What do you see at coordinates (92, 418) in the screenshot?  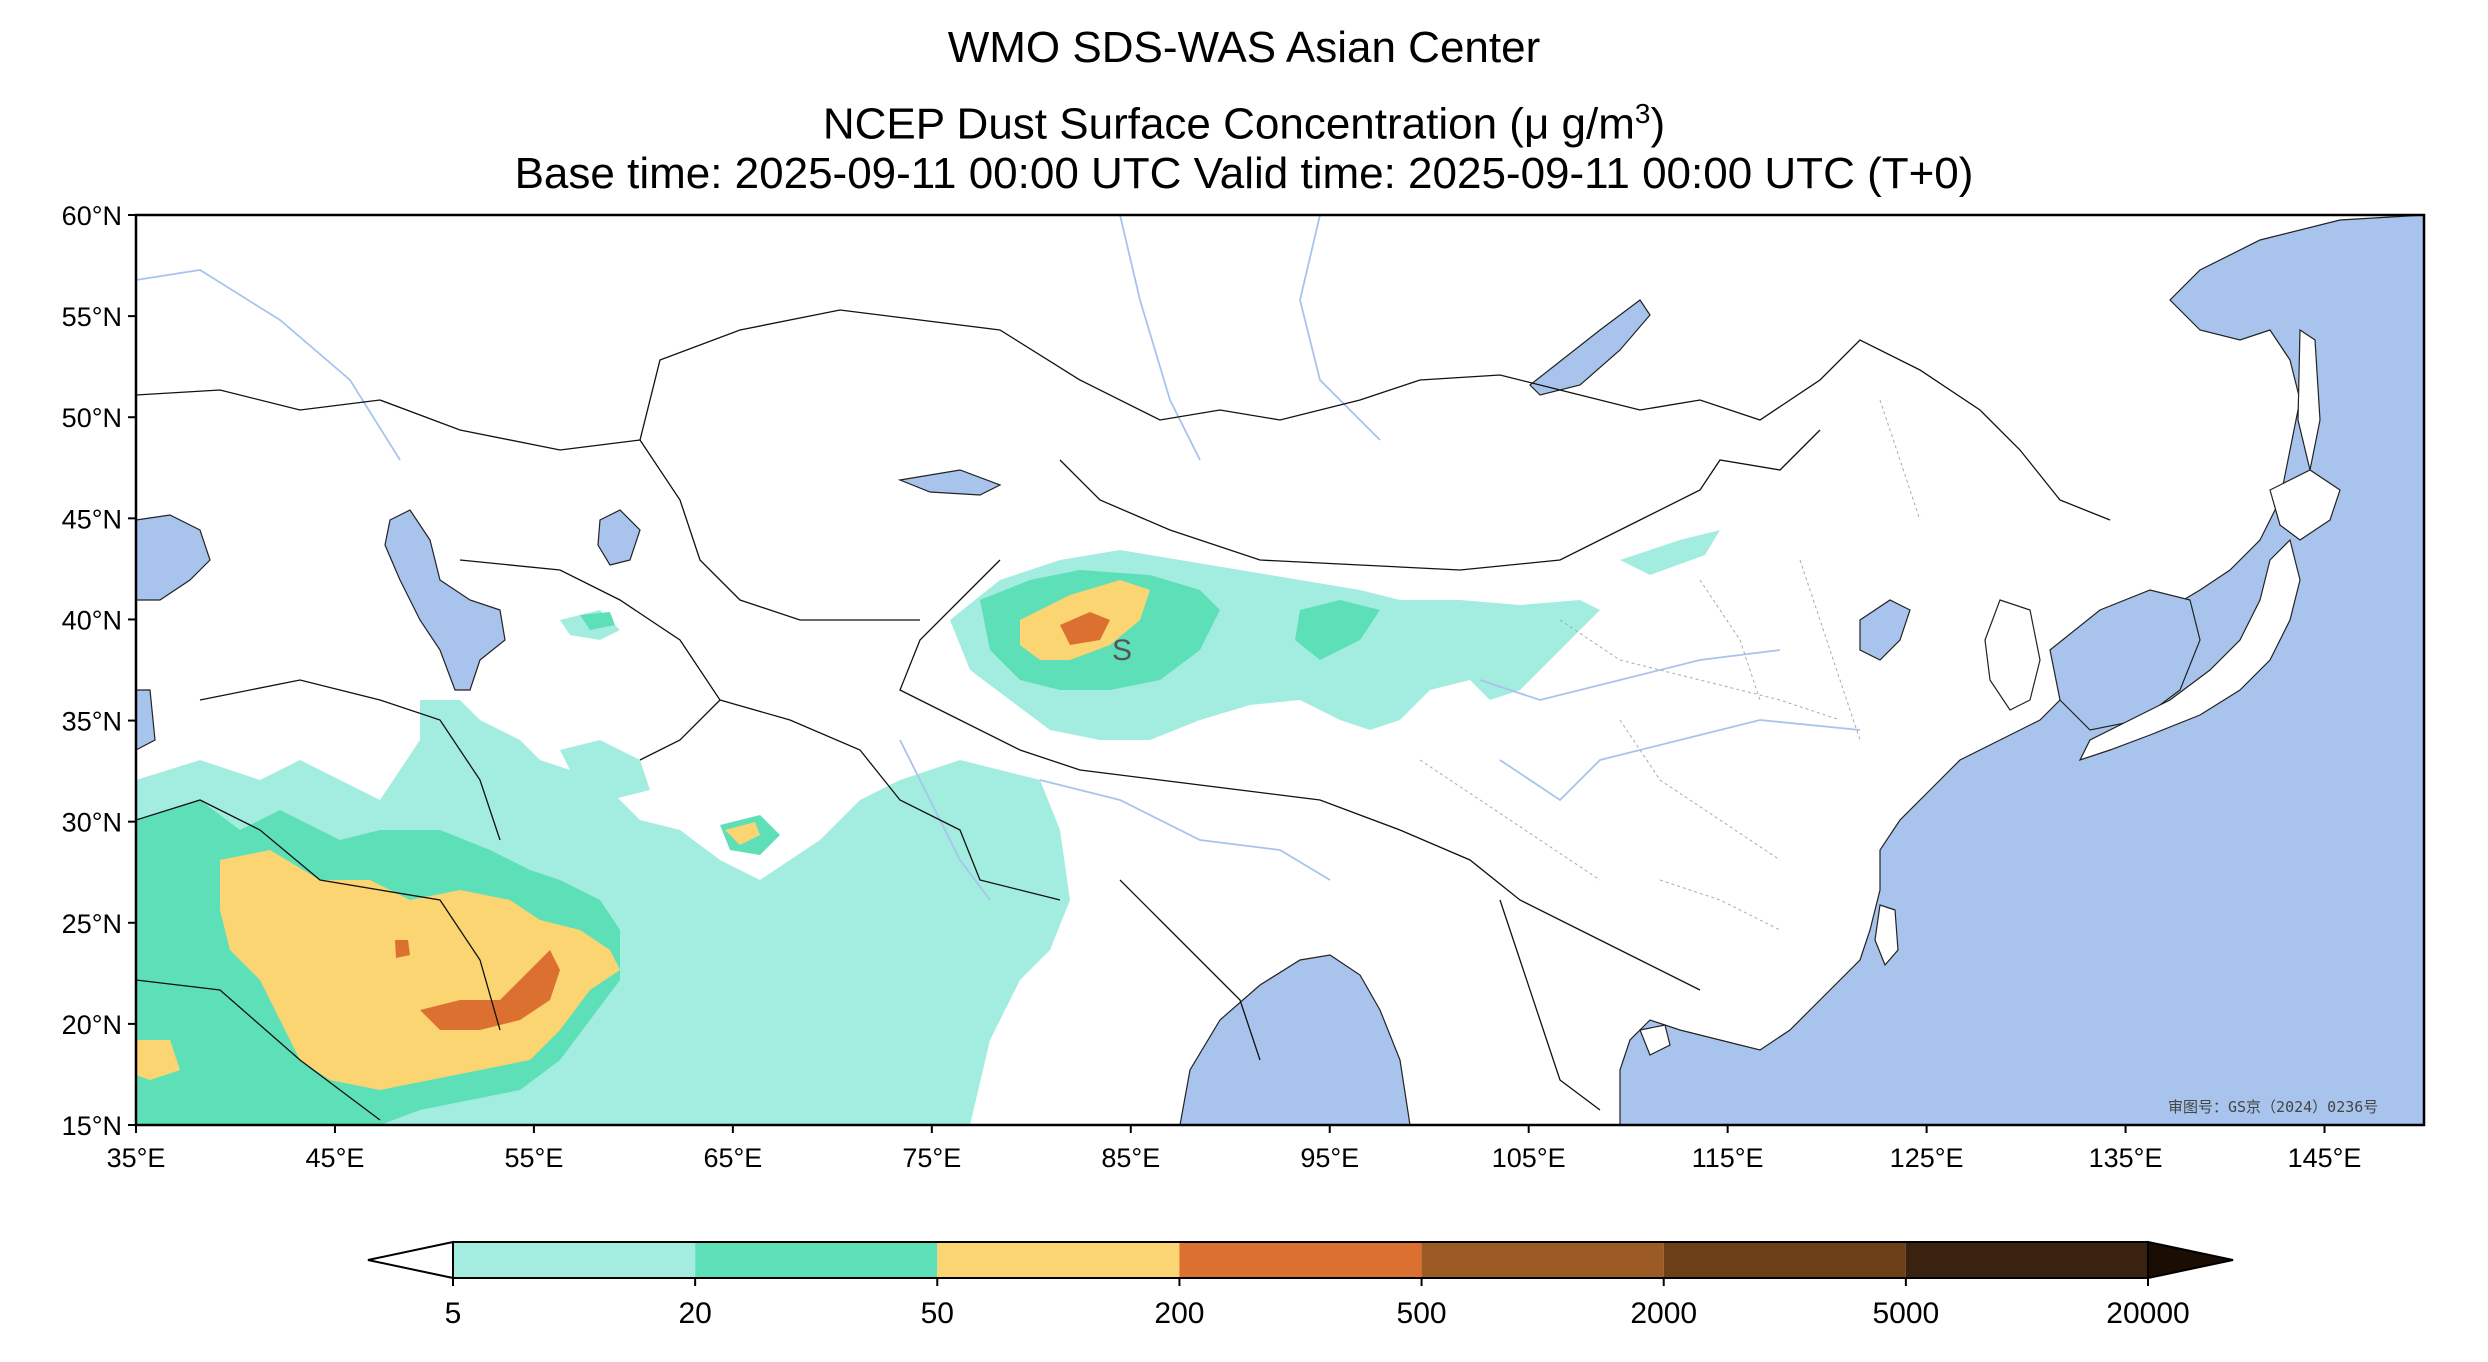 I see `lat-tick-label: 50°N` at bounding box center [92, 418].